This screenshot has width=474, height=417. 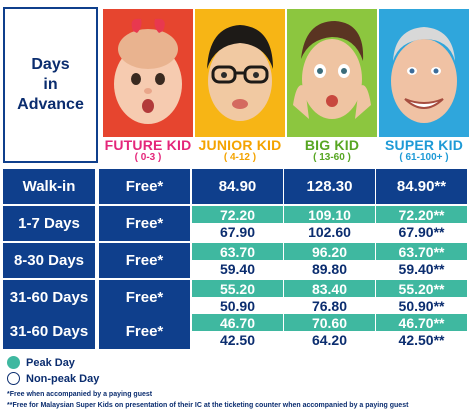 I want to click on price-cell-big: 96.20 89.80, so click(x=329, y=260).